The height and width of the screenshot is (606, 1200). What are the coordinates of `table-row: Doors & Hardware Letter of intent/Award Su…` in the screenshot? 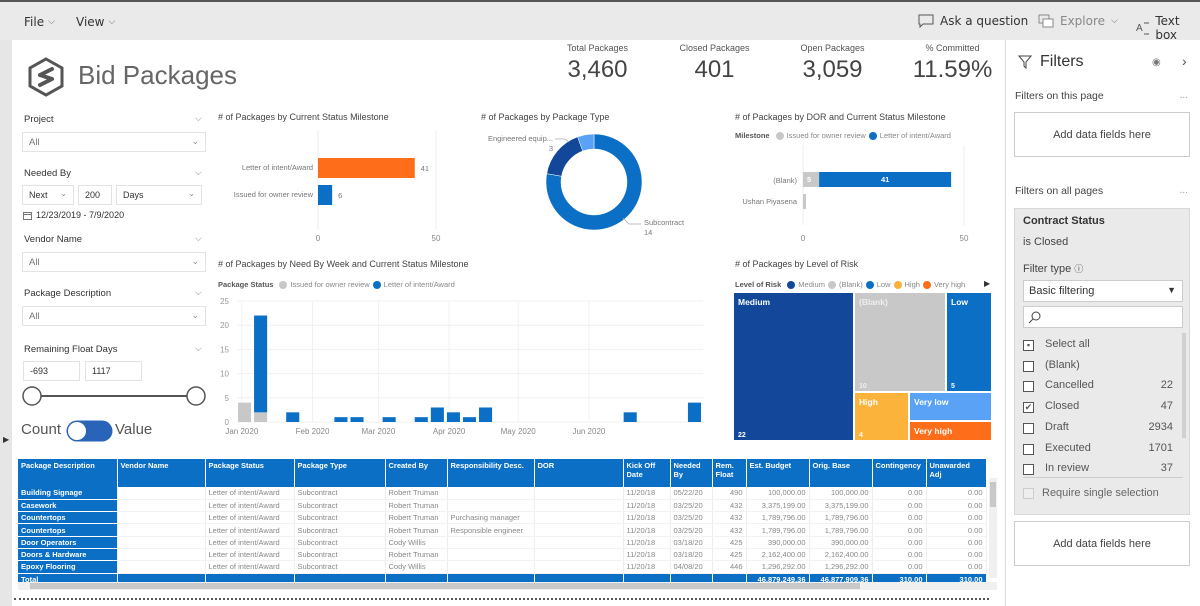 It's located at (502, 555).